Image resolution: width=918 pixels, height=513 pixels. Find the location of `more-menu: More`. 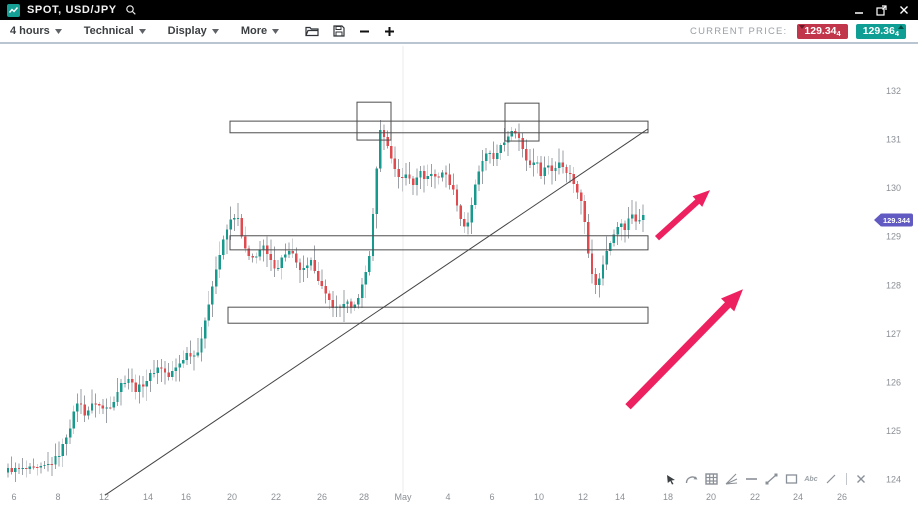

more-menu: More is located at coordinates (260, 31).